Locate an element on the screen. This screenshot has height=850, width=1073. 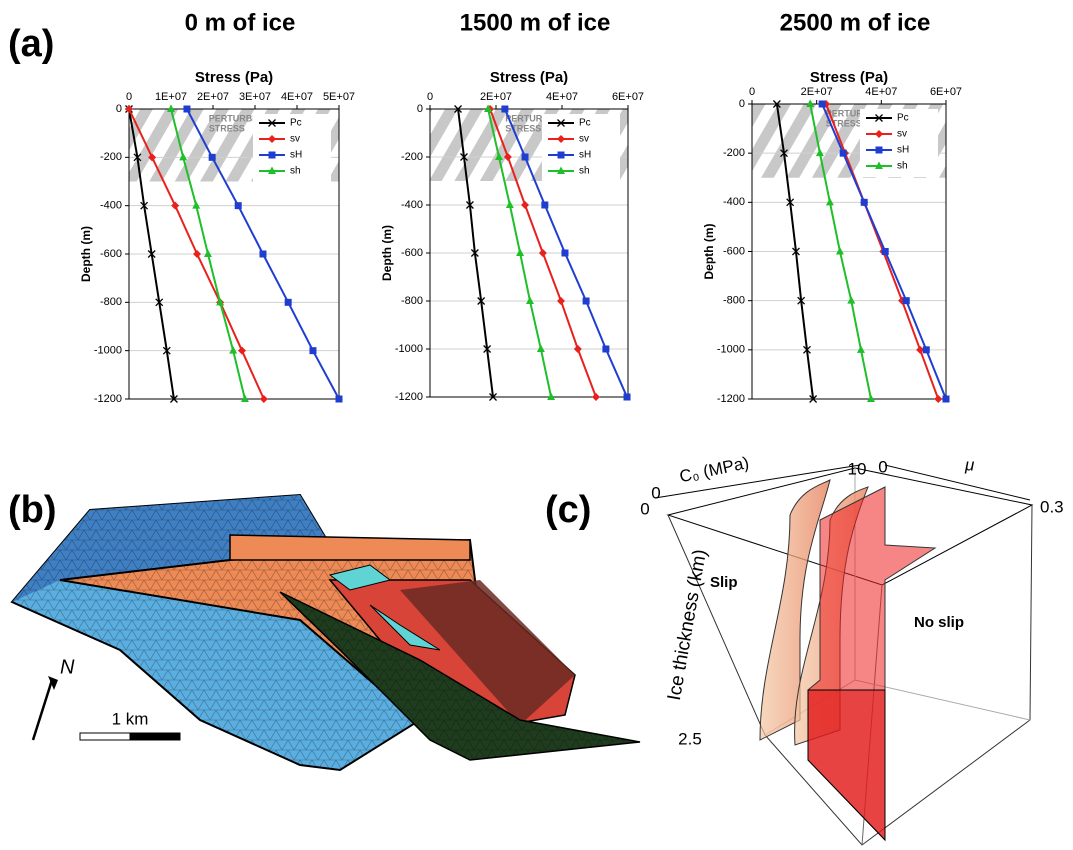
panel-label: (b) is located at coordinates (32, 510).